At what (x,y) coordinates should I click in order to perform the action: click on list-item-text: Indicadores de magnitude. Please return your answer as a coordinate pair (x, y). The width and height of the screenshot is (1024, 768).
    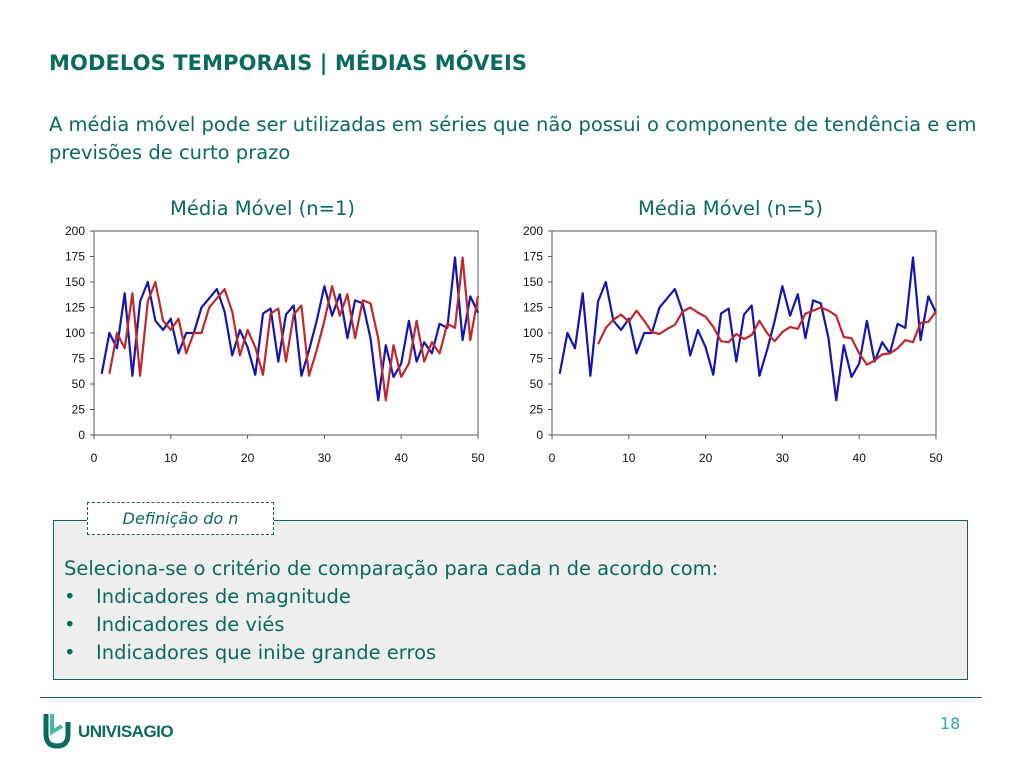
    Looking at the image, I should click on (223, 596).